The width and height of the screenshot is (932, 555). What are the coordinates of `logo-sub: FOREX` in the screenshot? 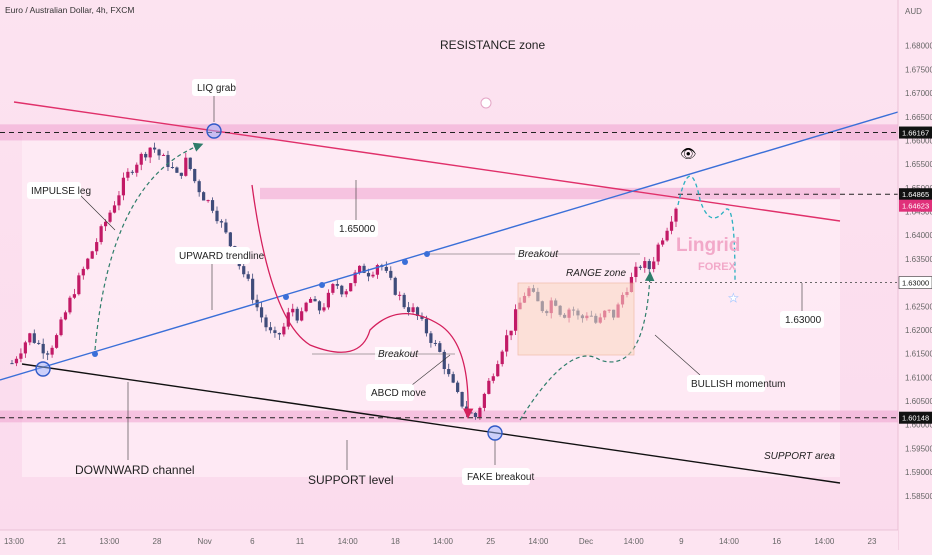 It's located at (717, 267).